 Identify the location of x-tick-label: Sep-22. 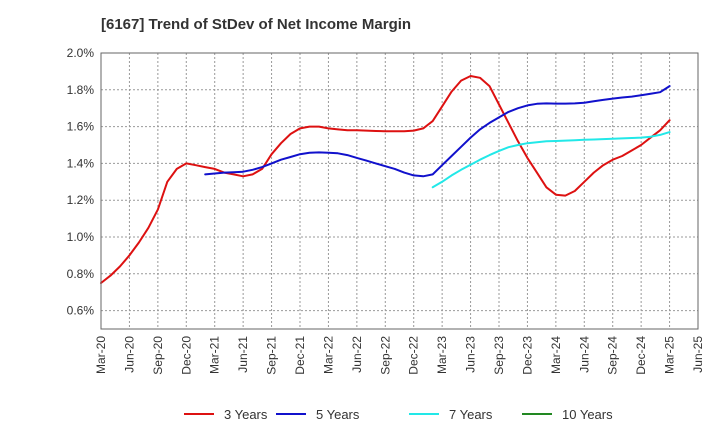
(385, 355).